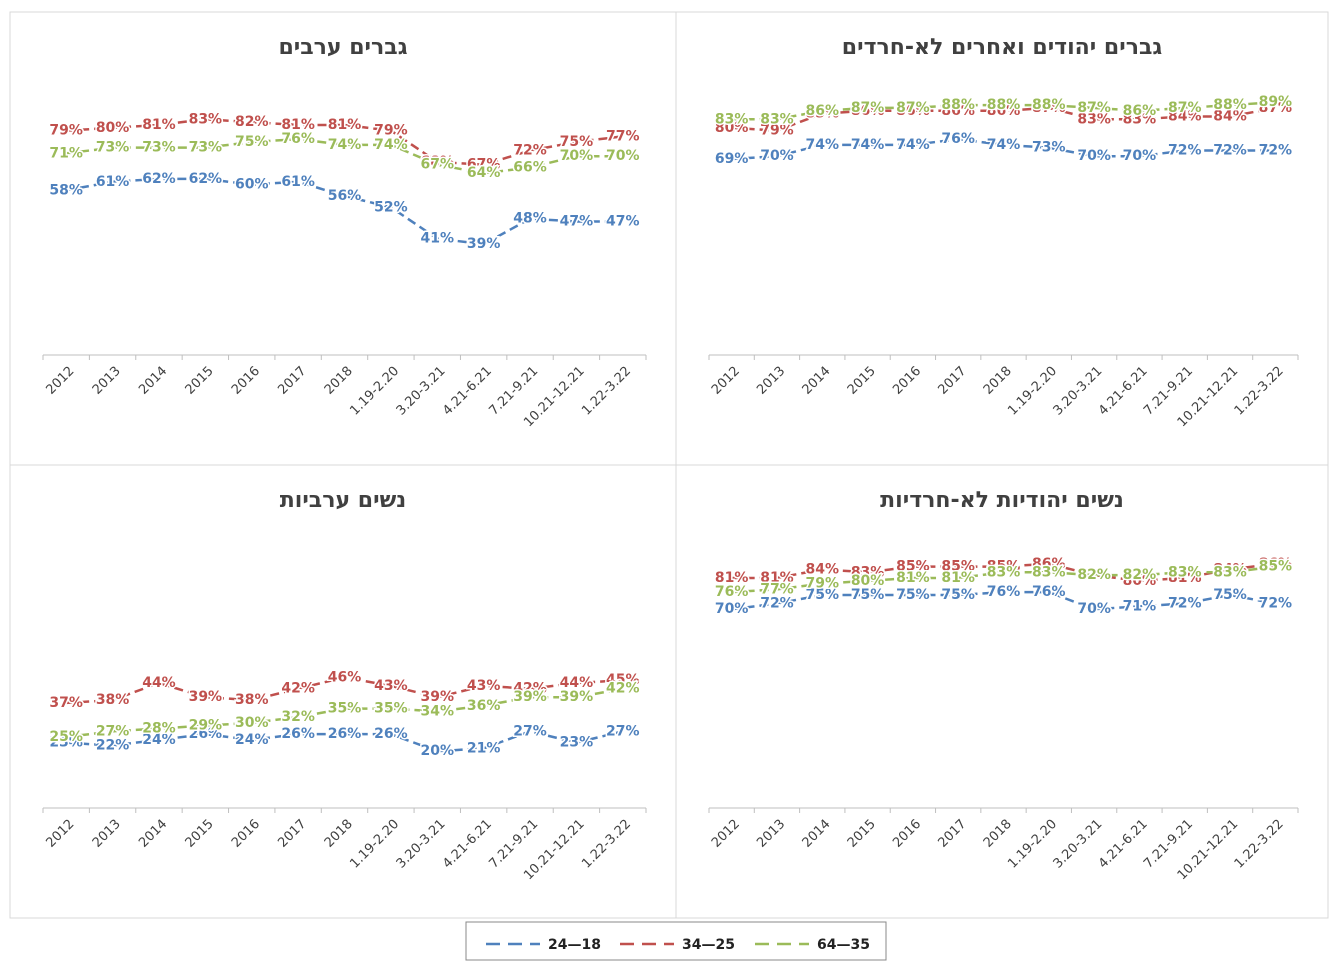  What do you see at coordinates (862, 381) in the screenshot?
I see `x-tick-label: 2015` at bounding box center [862, 381].